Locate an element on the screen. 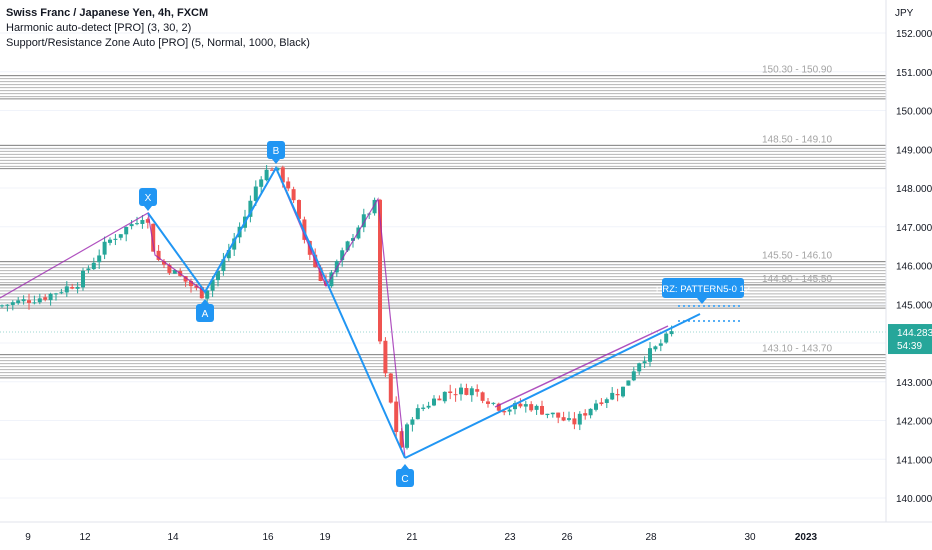 Image resolution: width=932 pixels, height=550 pixels. pattern-point-b: B is located at coordinates (276, 152).